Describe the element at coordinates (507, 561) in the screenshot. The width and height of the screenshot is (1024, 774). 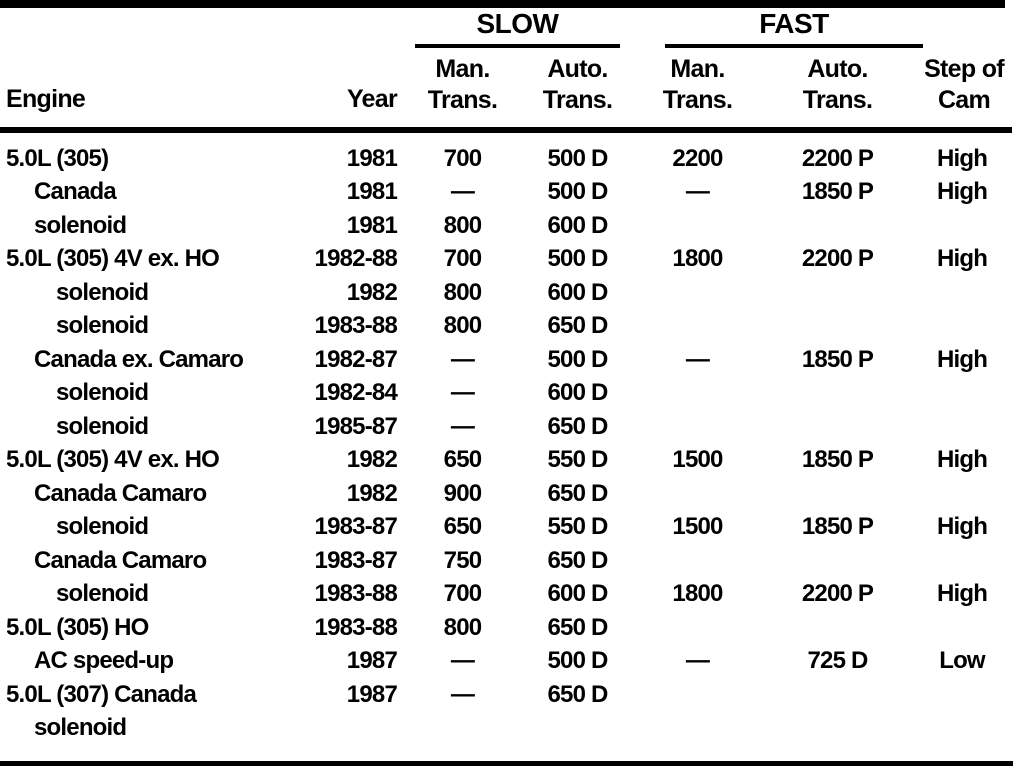
I see `table-row: Canada Camaro 1983-87 750 650 D` at that location.